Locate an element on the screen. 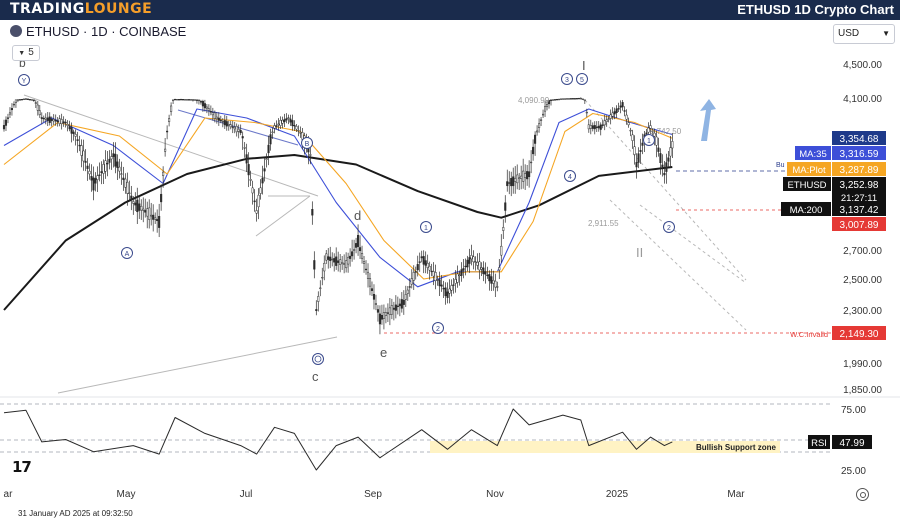 The image size is (900, 522). channel-upper is located at coordinates (665, 190).